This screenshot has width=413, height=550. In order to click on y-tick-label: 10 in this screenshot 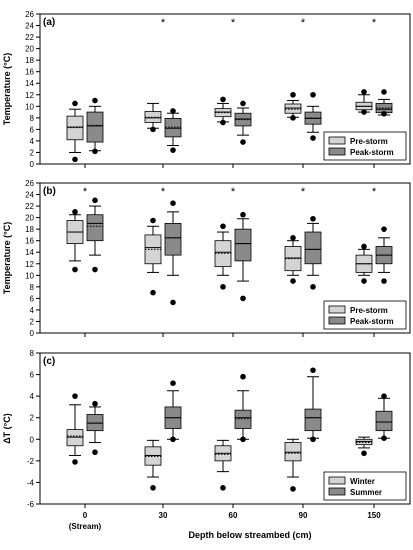, I will do `click(29, 275)`.